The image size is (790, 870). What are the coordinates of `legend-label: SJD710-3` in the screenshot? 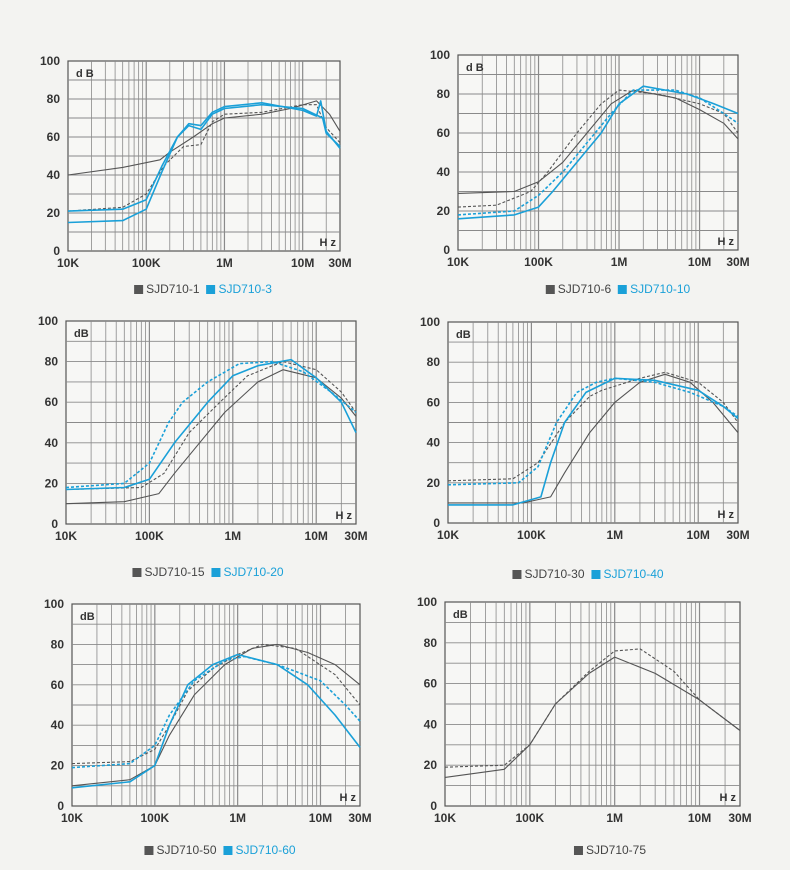 It's located at (245, 289).